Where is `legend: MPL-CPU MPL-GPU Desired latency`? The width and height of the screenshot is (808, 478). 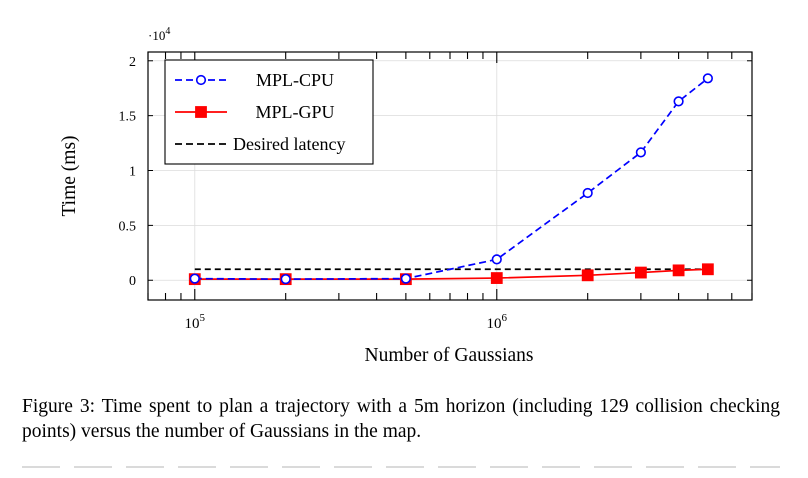 legend: MPL-CPU MPL-GPU Desired latency is located at coordinates (269, 112).